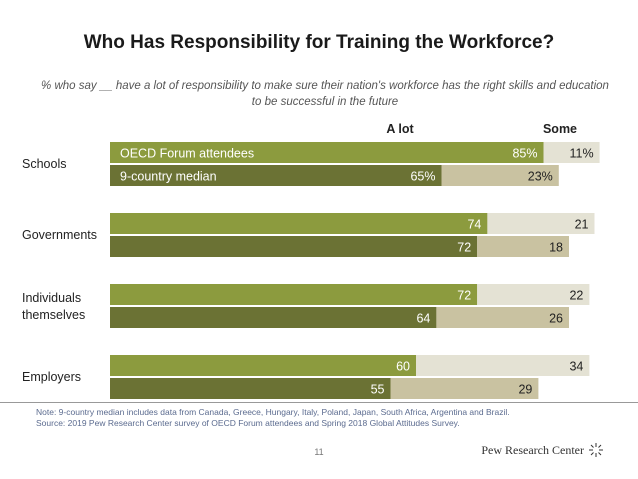 This screenshot has width=638, height=479. Describe the element at coordinates (53, 315) in the screenshot. I see `category-label: themselves` at that location.